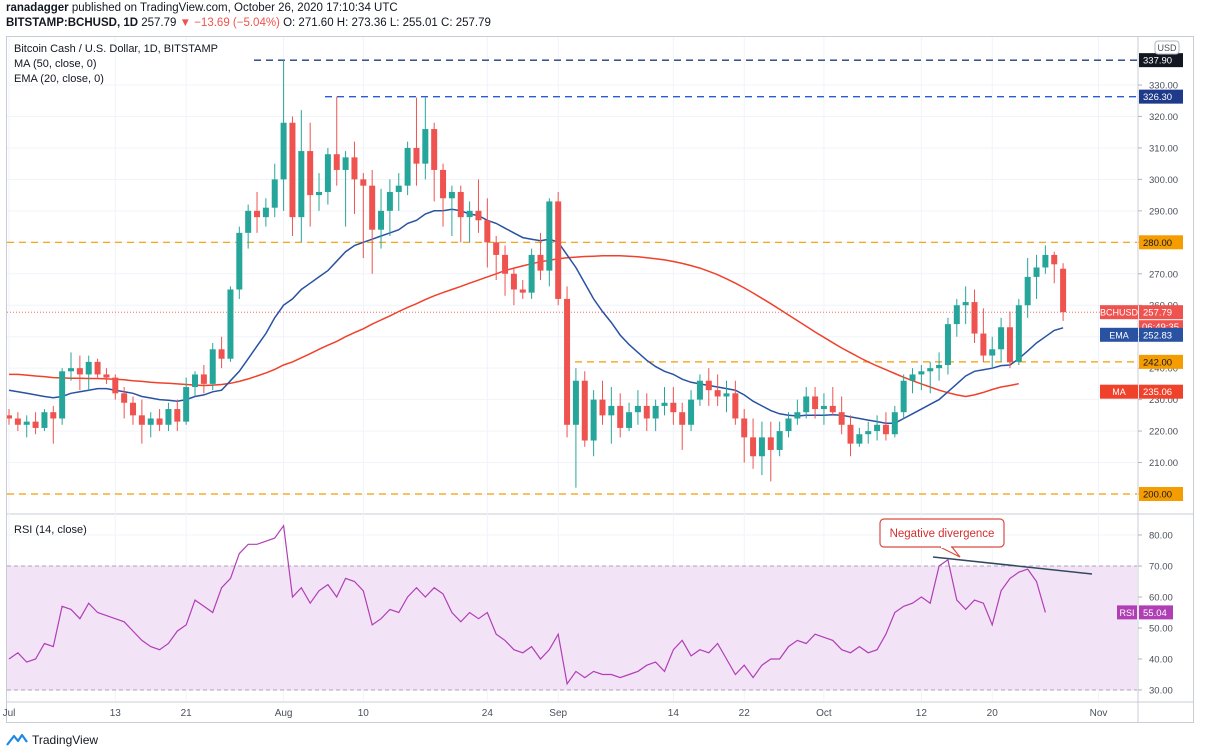  I want to click on ohlc-values: O: 271.60 H: 273.36 L: 255.01 C: 257.79, so click(387, 23).